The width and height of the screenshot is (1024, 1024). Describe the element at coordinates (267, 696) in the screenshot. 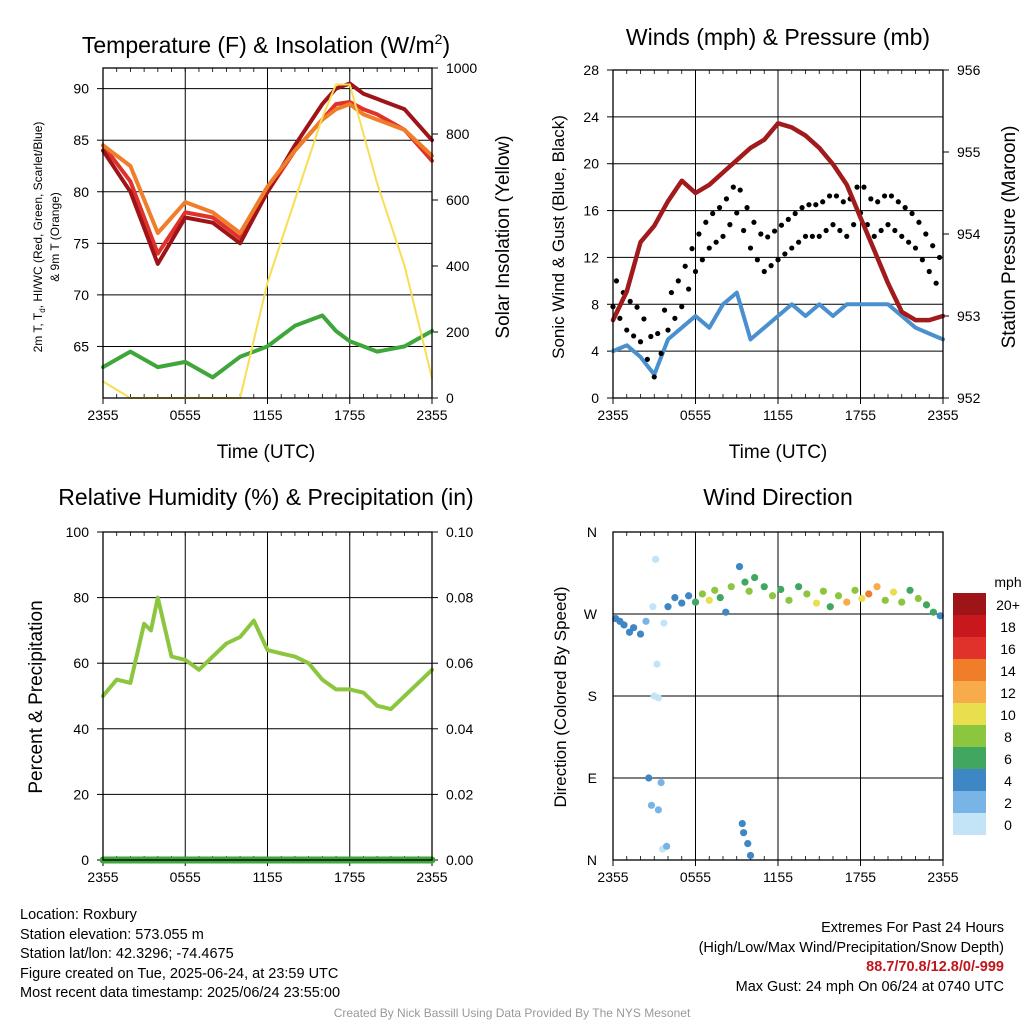

I see `rh-frame` at that location.